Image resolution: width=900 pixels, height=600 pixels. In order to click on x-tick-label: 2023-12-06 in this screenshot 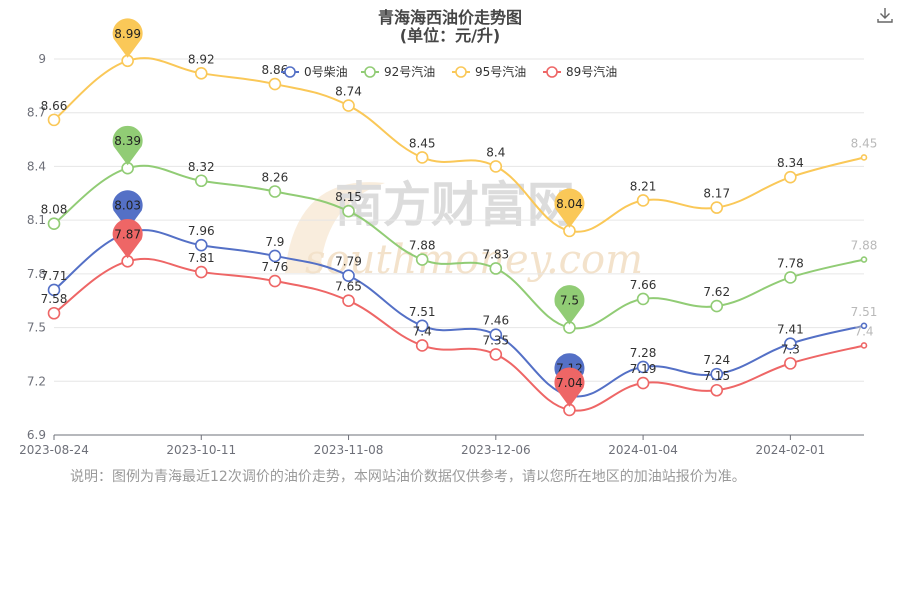, I will do `click(496, 450)`.